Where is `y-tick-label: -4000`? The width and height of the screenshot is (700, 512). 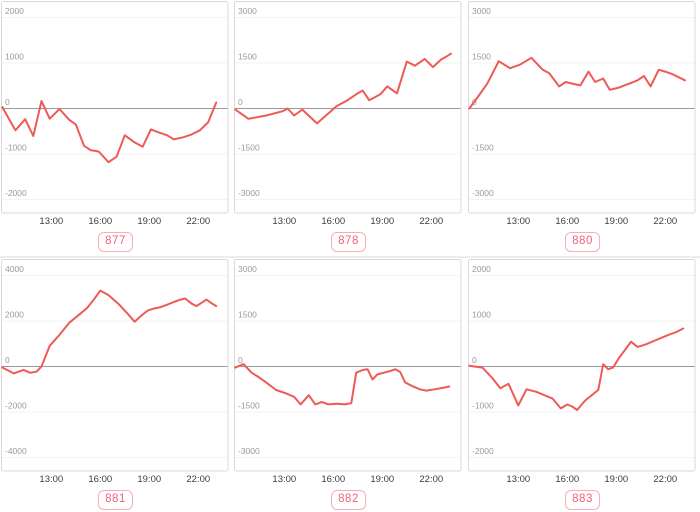
y-tick-label: -4000 is located at coordinates (16, 451).